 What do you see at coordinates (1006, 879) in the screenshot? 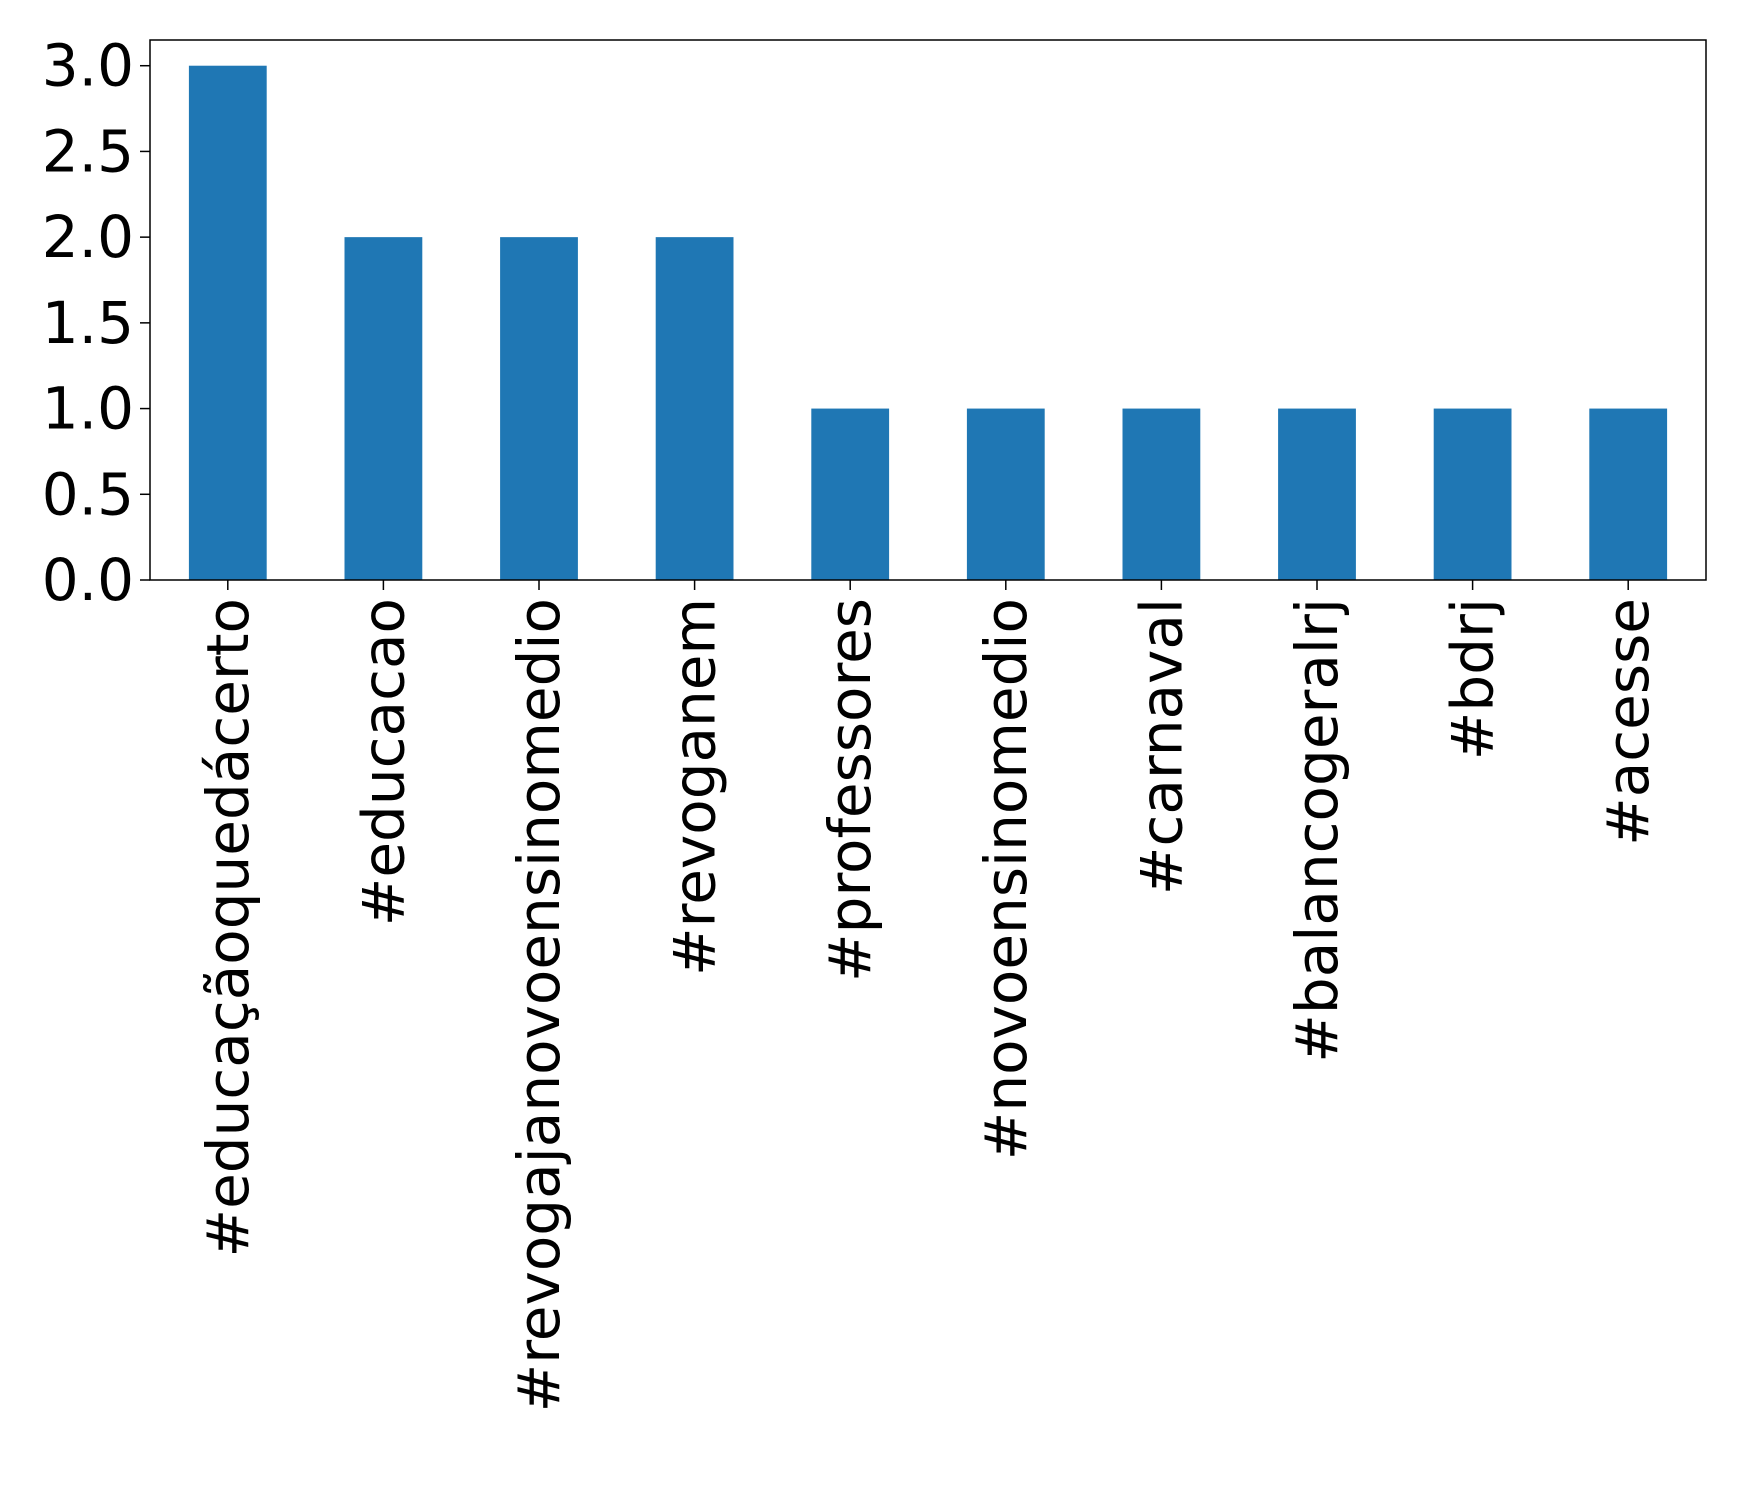
I see `x-tick-label: #novoensinomedio` at bounding box center [1006, 879].